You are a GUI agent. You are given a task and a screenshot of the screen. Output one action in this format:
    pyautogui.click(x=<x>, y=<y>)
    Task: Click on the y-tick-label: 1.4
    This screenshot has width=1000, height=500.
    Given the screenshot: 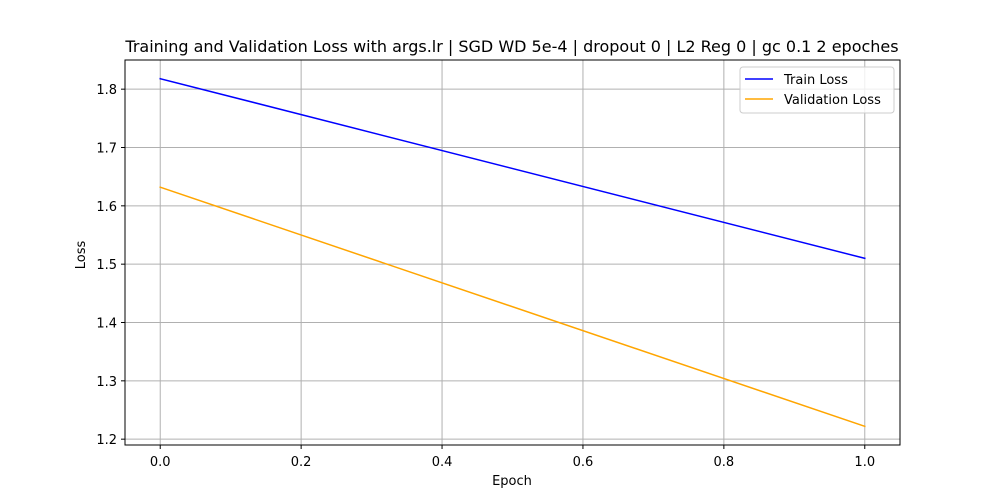 What is the action you would take?
    pyautogui.click(x=106, y=324)
    